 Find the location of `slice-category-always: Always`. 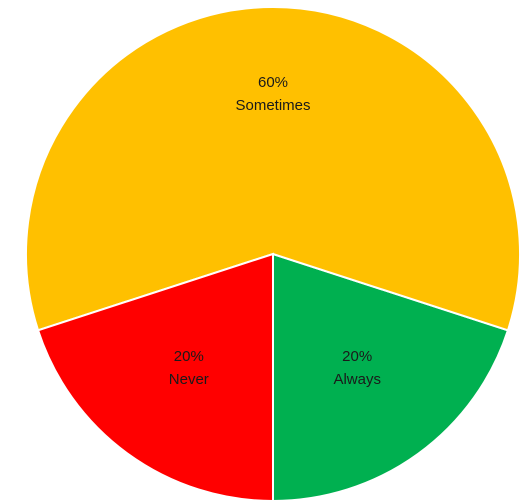

slice-category-always: Always is located at coordinates (357, 379).